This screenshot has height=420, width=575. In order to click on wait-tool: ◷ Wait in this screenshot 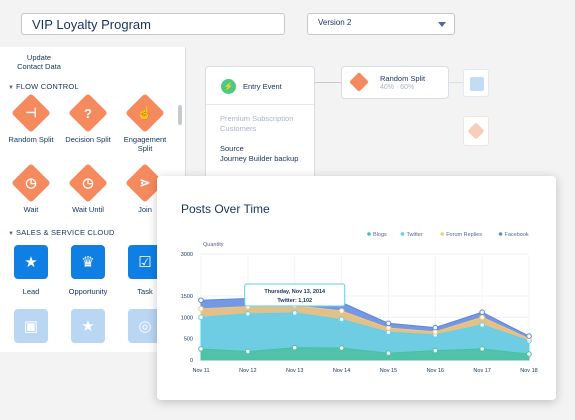, I will do `click(31, 188)`.